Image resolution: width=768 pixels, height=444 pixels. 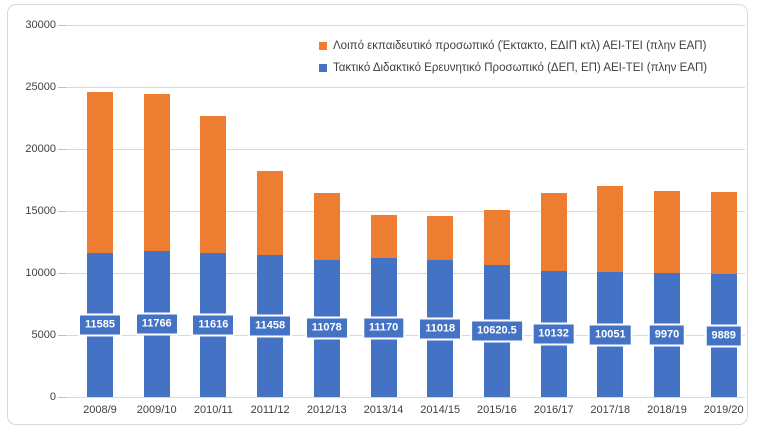 I want to click on data-label: 10132, so click(x=553, y=334).